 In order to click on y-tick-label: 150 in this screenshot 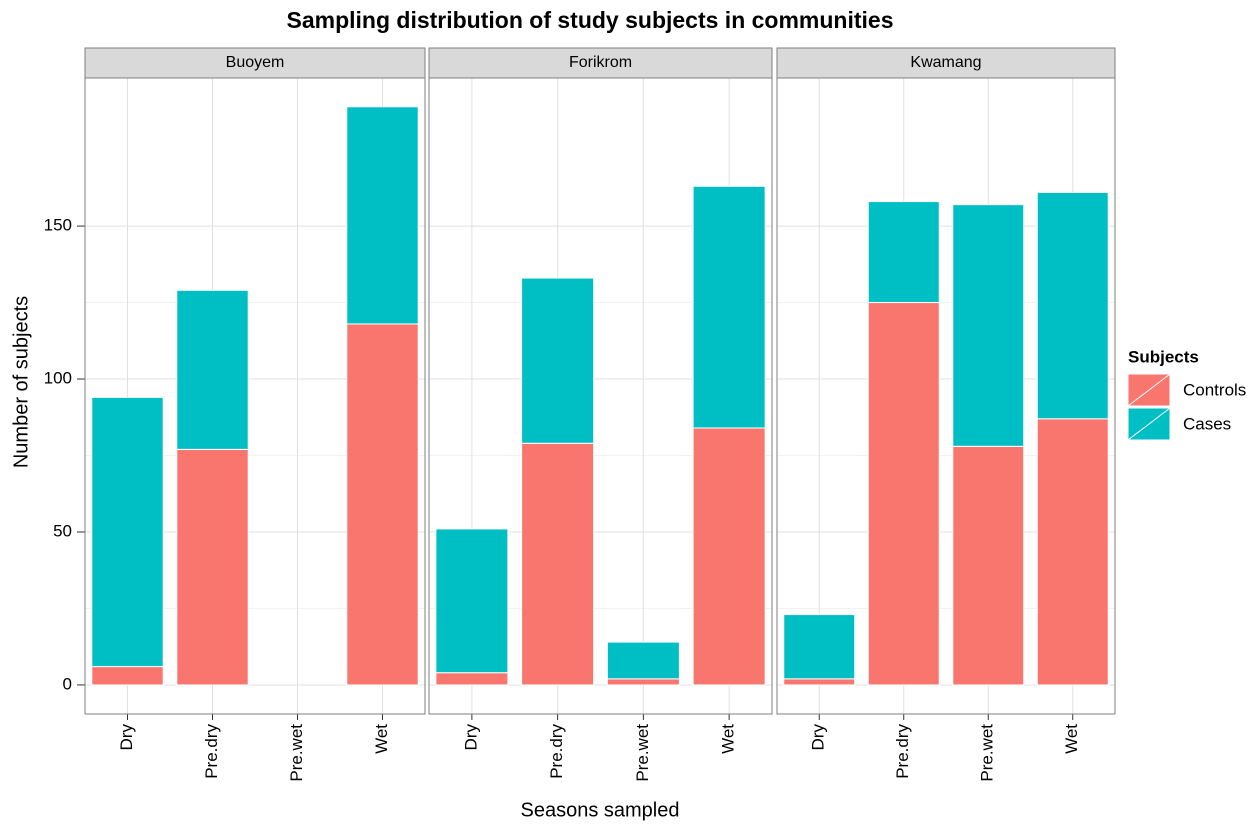, I will do `click(58, 225)`.